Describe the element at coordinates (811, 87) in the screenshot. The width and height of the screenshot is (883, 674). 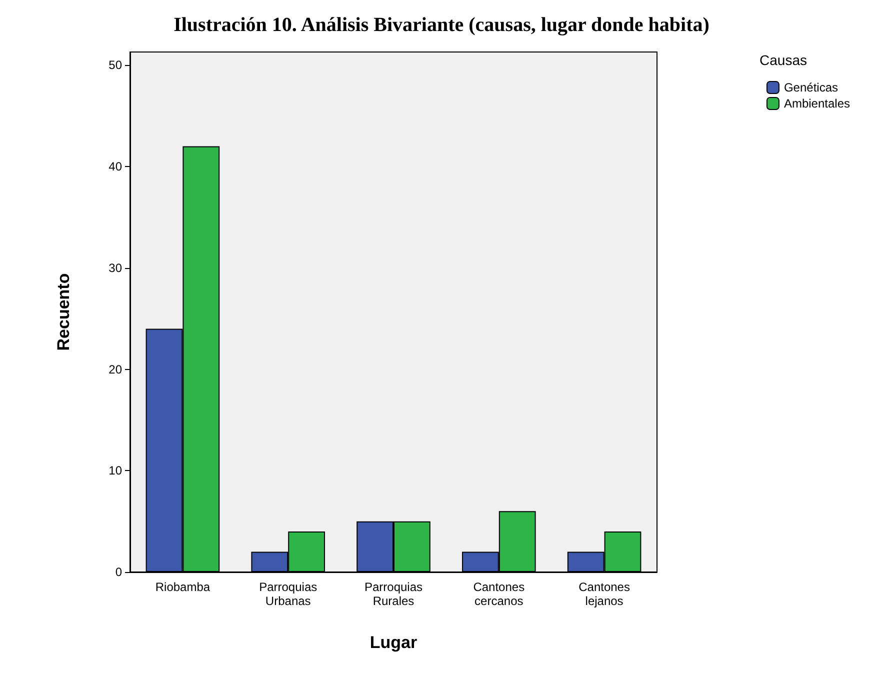
I see `legend-label: Genéticas` at that location.